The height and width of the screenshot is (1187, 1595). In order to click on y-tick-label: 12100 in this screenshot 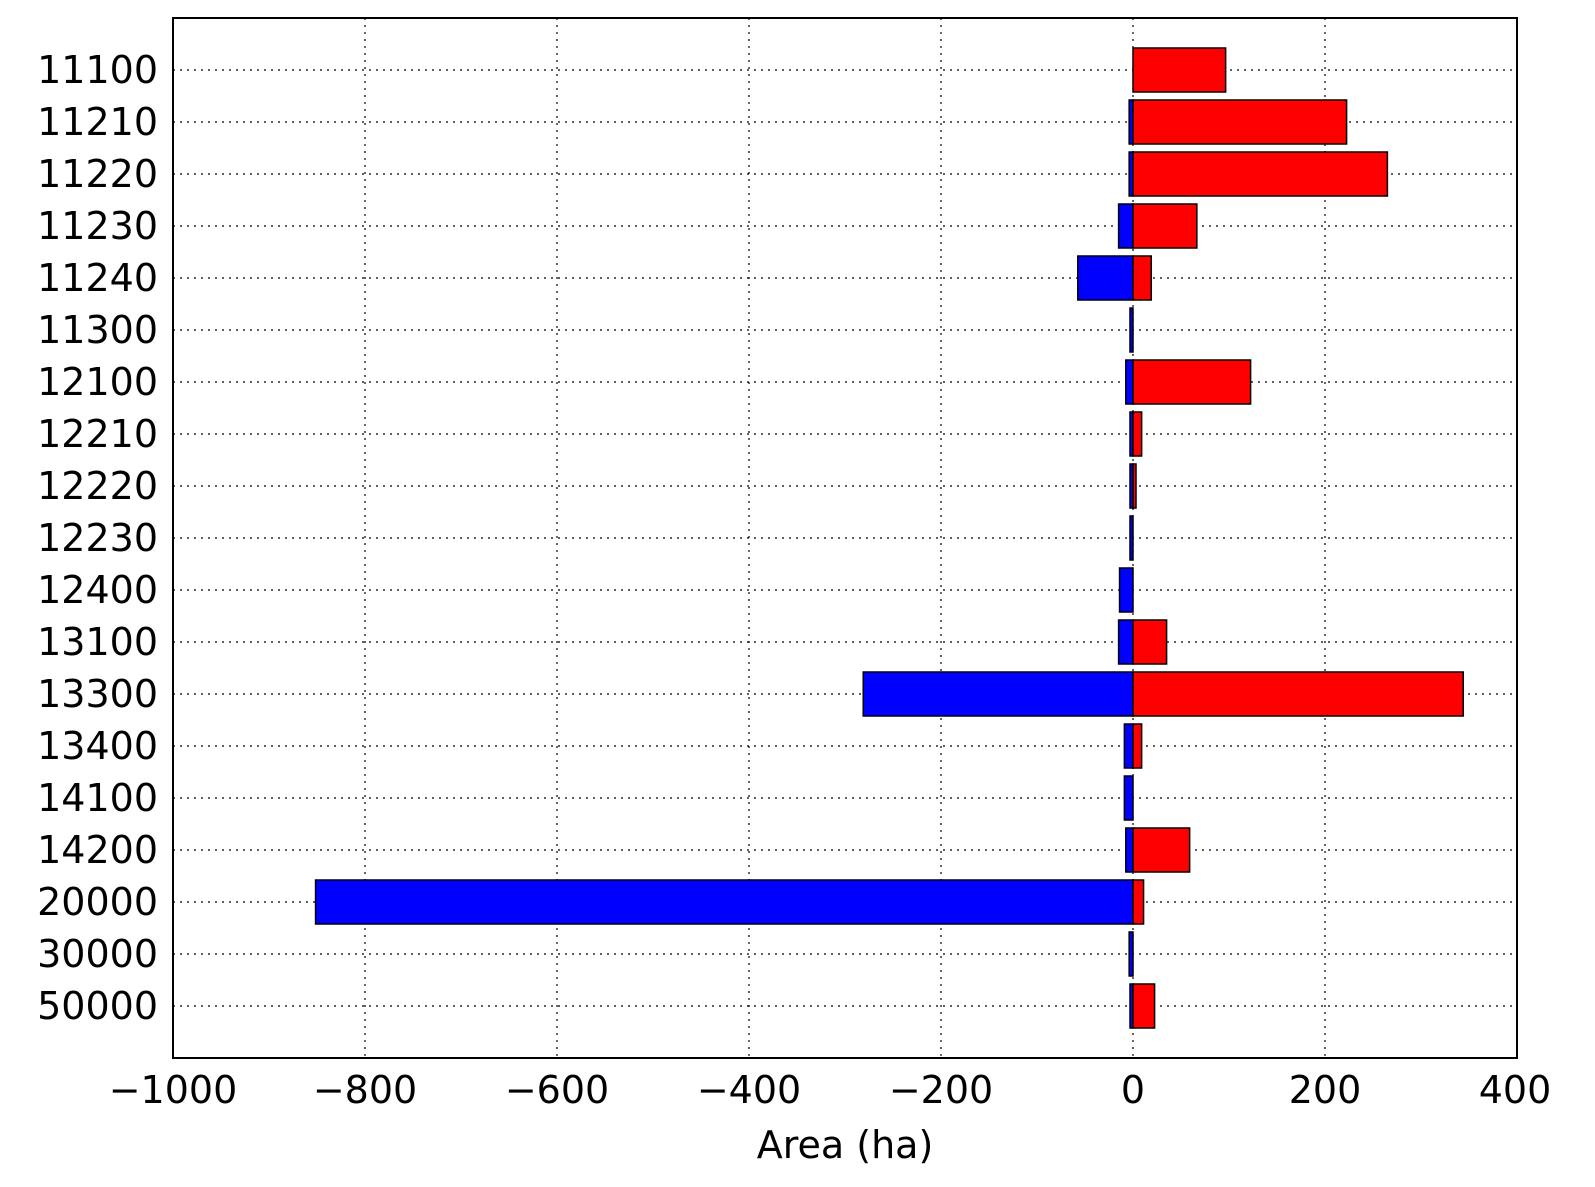, I will do `click(97, 382)`.